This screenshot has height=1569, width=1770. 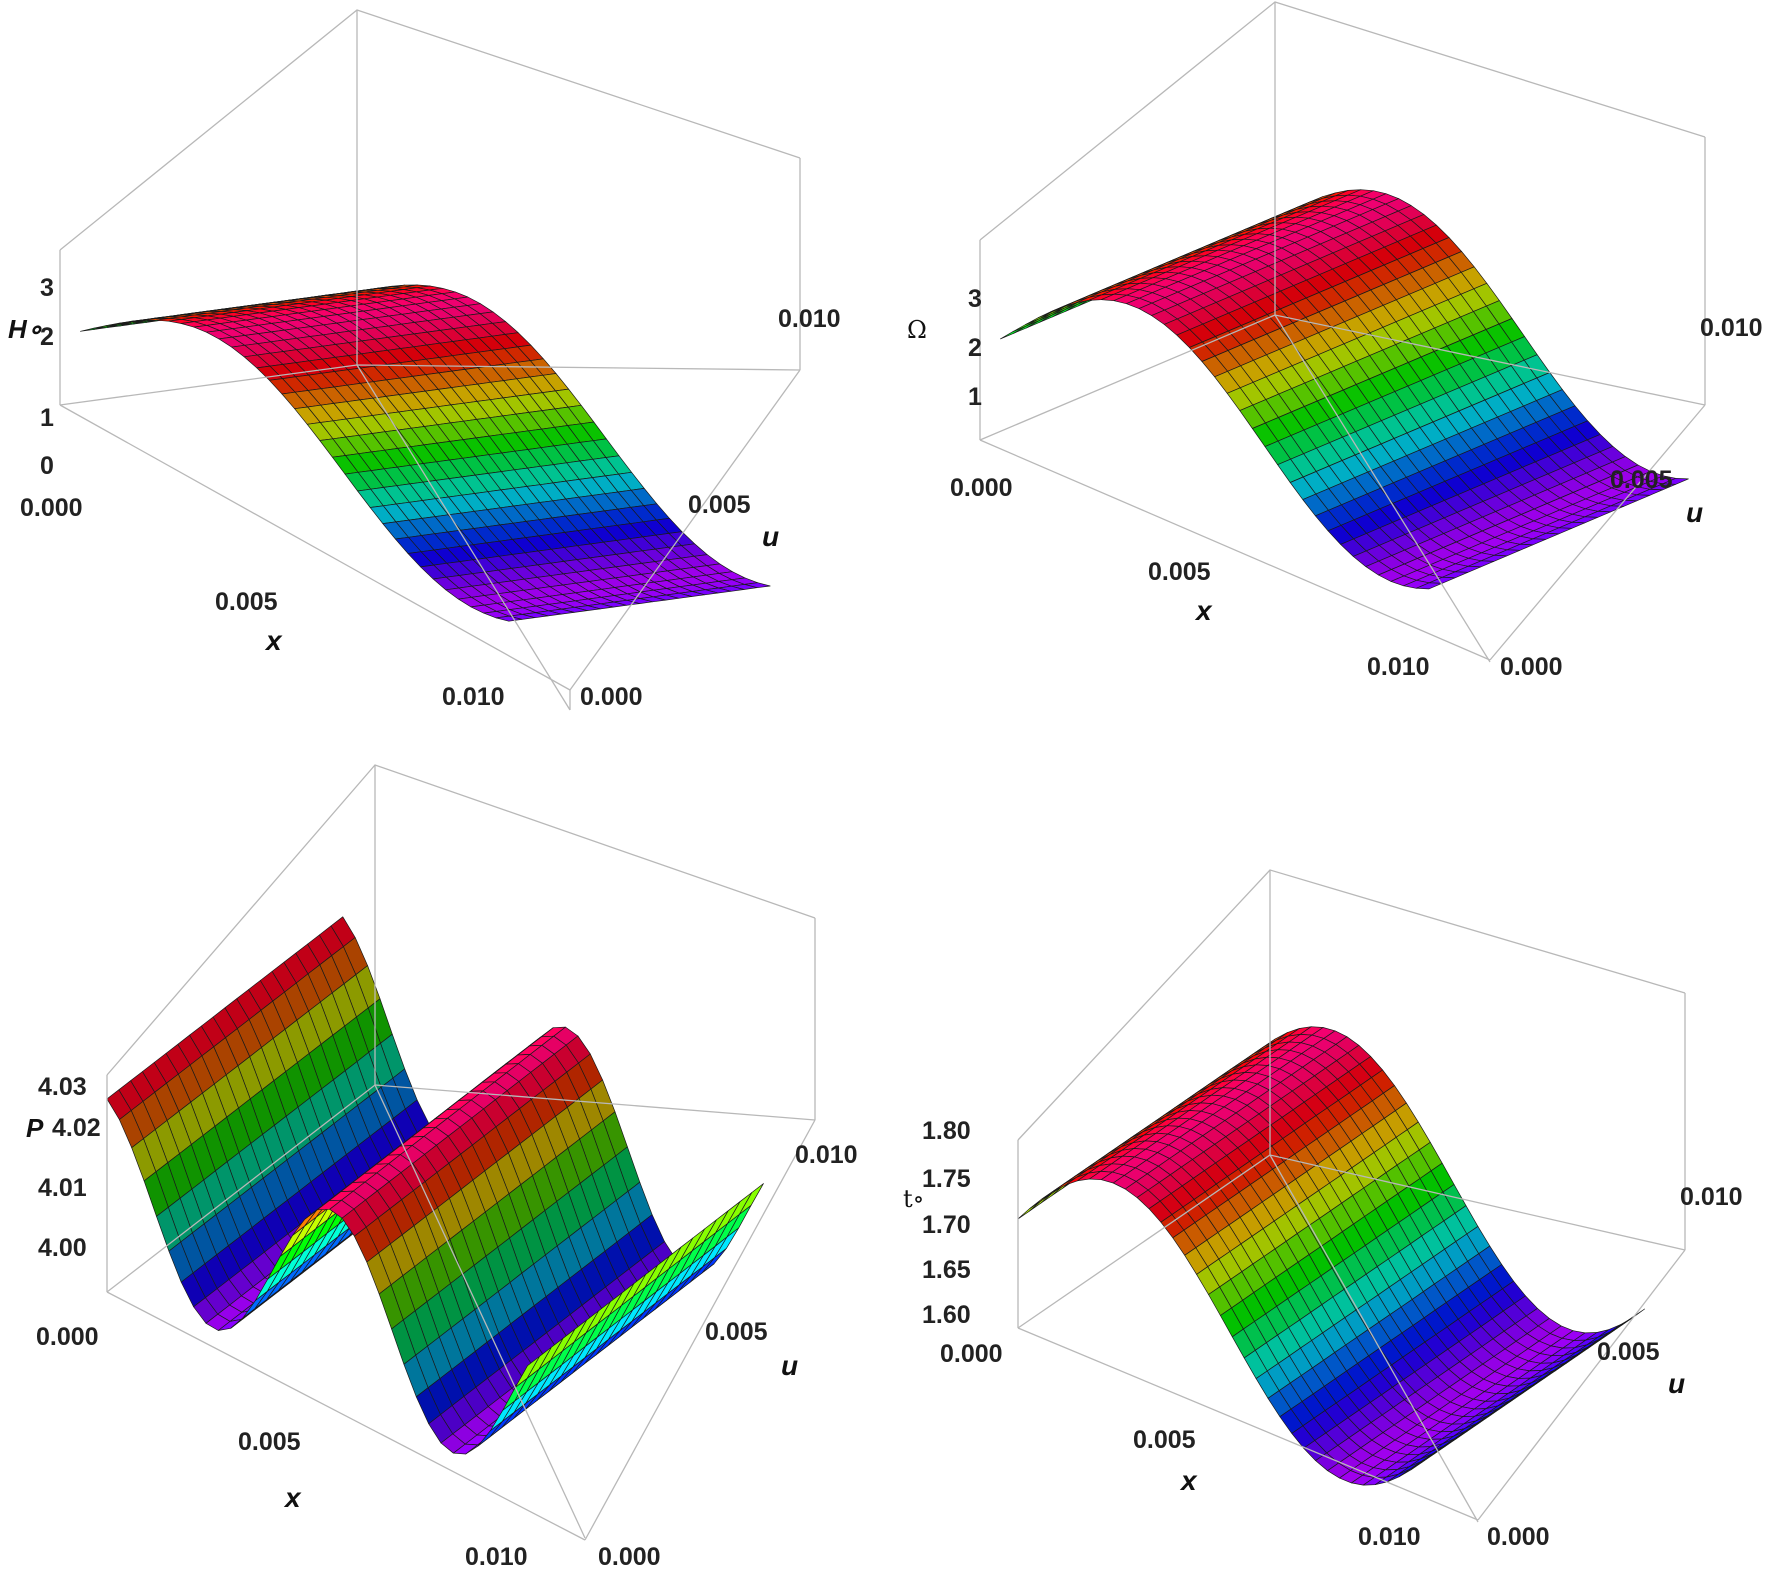 I want to click on z-tick: 4.03, so click(x=62, y=1087).